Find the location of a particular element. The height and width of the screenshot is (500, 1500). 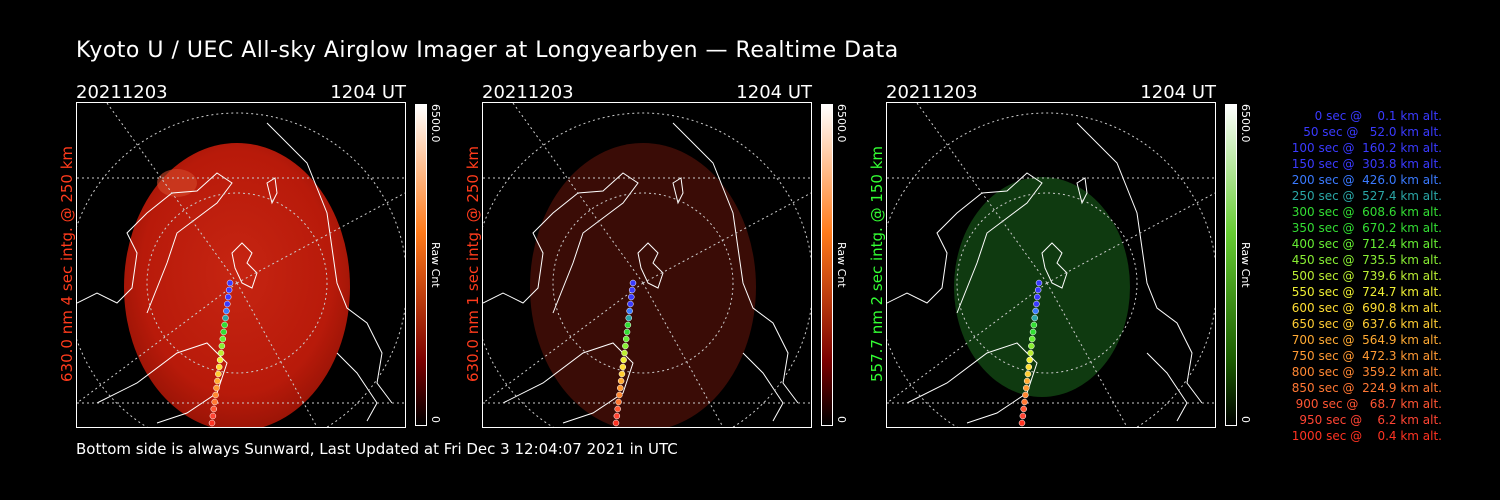

legend-item: 200 sec @ 426.0 km alt. is located at coordinates (1364, 180).